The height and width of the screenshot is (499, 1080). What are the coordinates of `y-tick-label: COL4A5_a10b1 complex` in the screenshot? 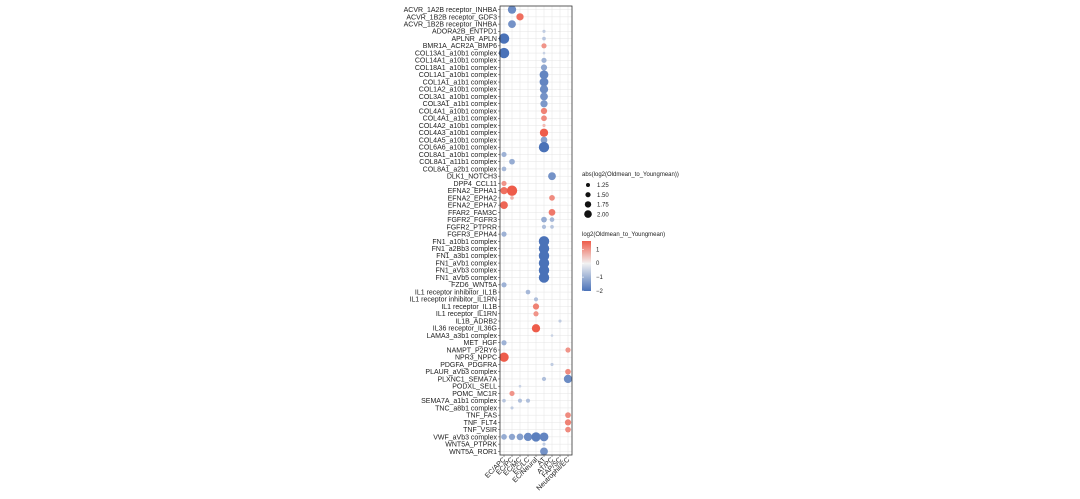 It's located at (458, 140).